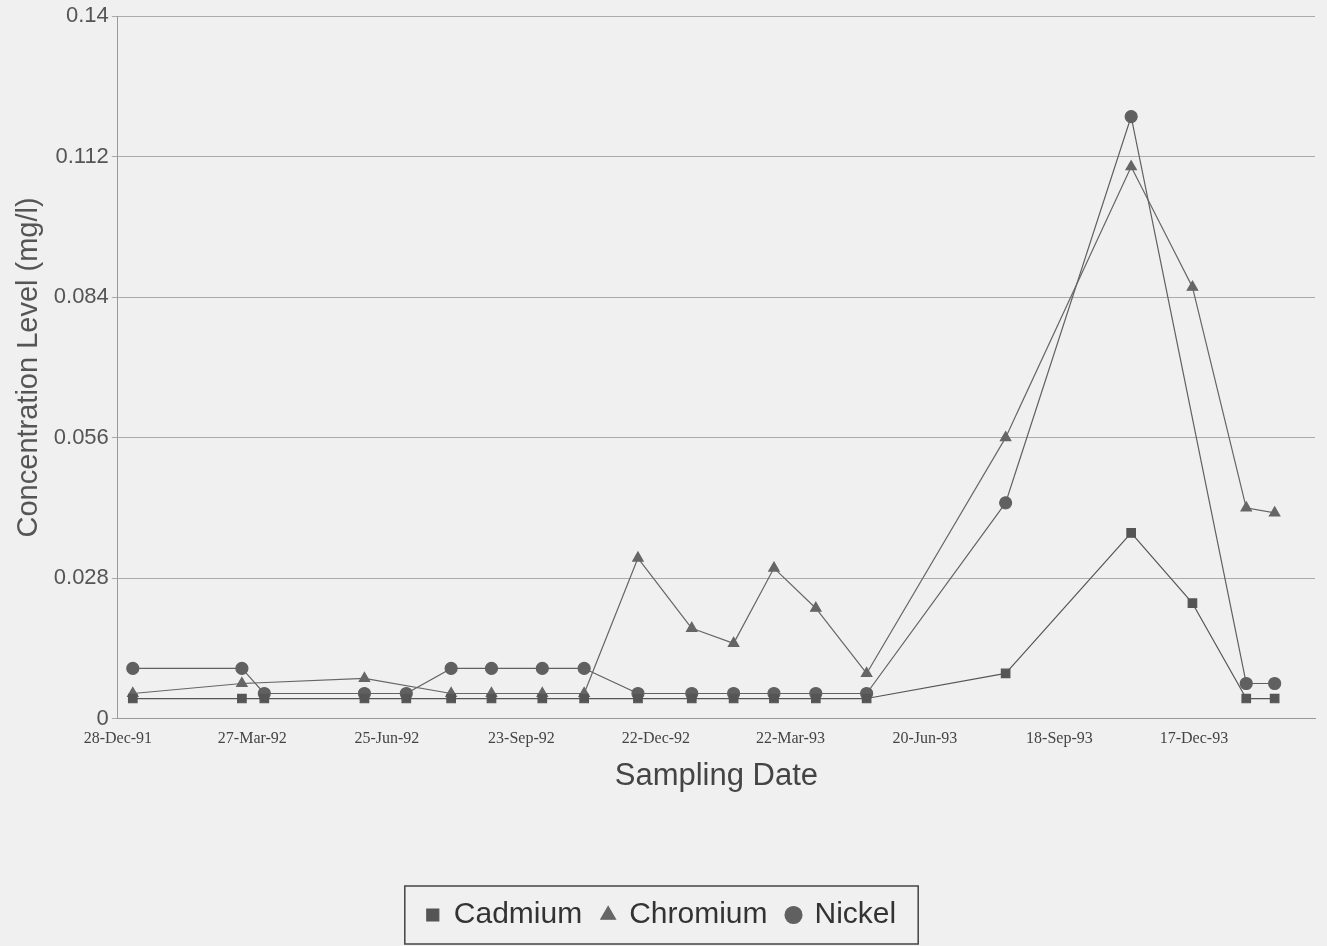  Describe the element at coordinates (1194, 738) in the screenshot. I see `x-tick-label: 17-Dec-93` at that location.